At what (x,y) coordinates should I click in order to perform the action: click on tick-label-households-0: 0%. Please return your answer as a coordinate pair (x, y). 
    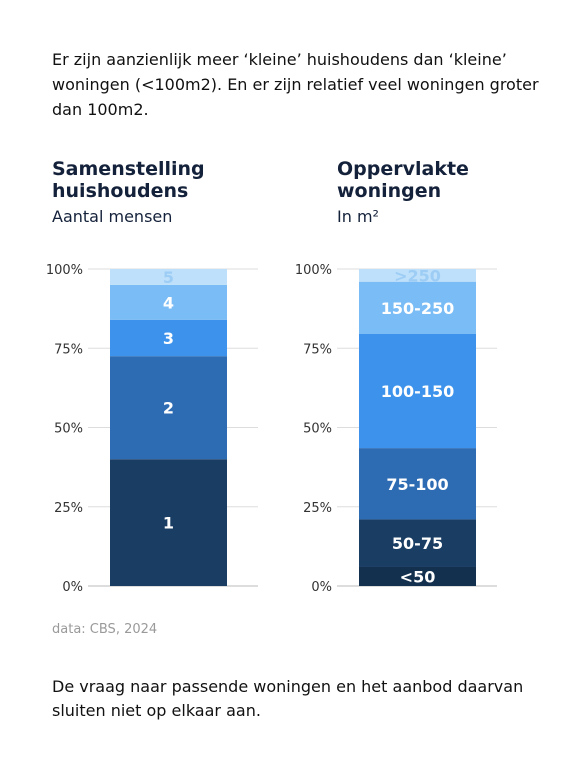
    Looking at the image, I should click on (72, 587).